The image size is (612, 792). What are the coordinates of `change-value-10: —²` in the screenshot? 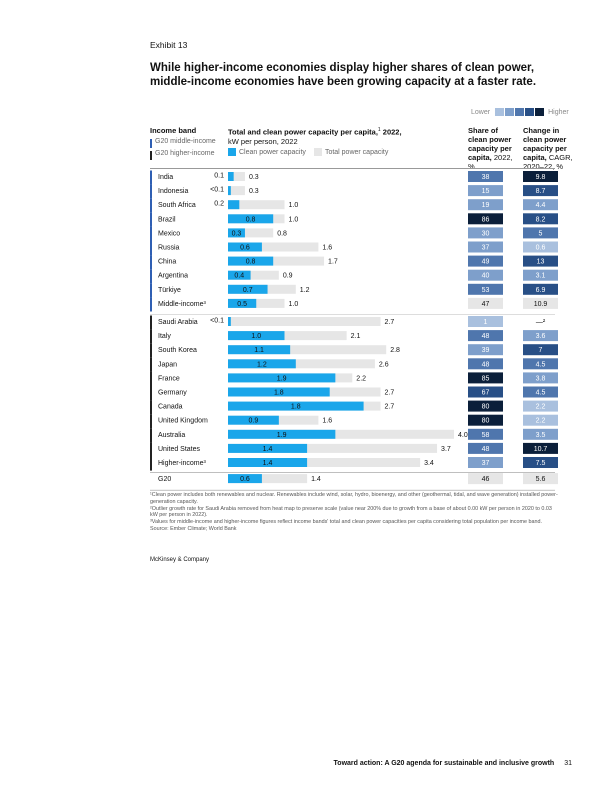 It's located at (541, 322).